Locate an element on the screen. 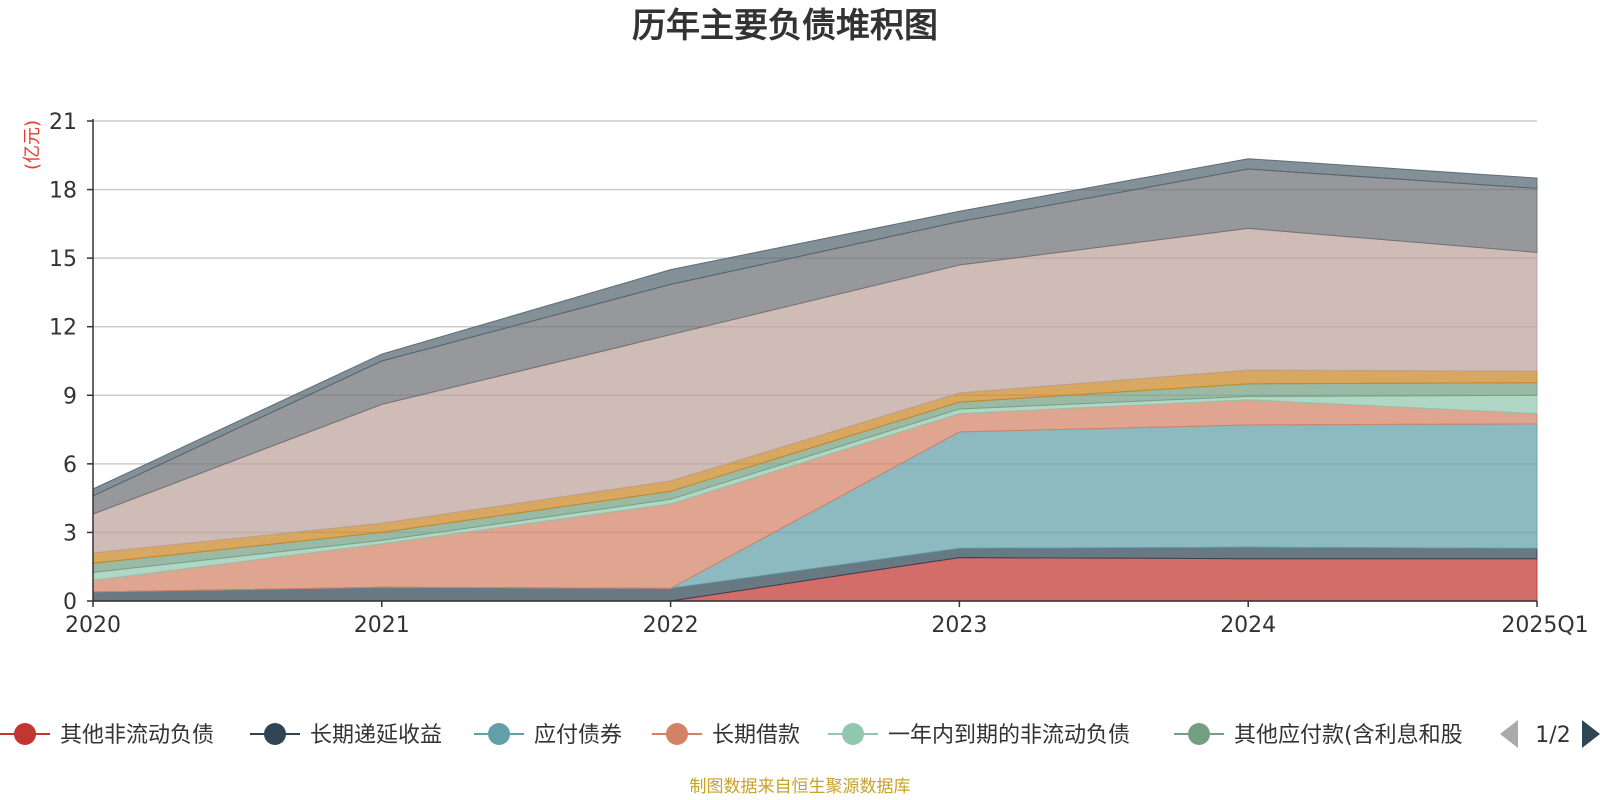 The image size is (1600, 800). legend-next-icon is located at coordinates (1591, 734).